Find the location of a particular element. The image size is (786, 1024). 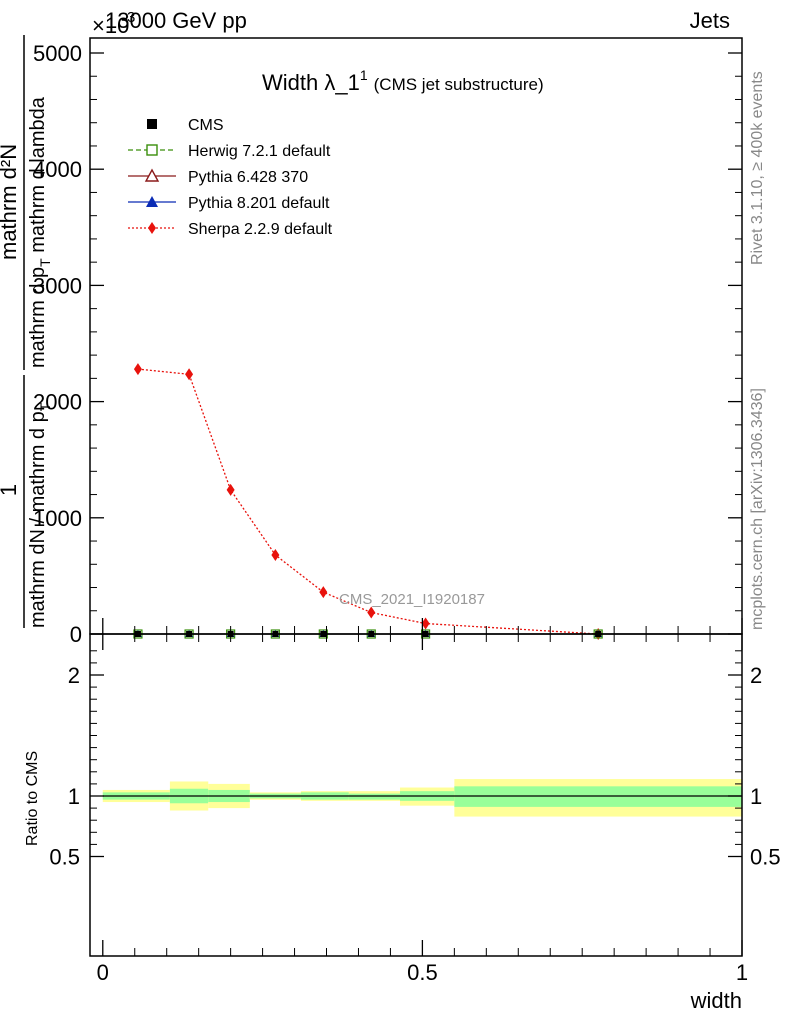

main-y-tick-label: 1000 is located at coordinates (57, 518).